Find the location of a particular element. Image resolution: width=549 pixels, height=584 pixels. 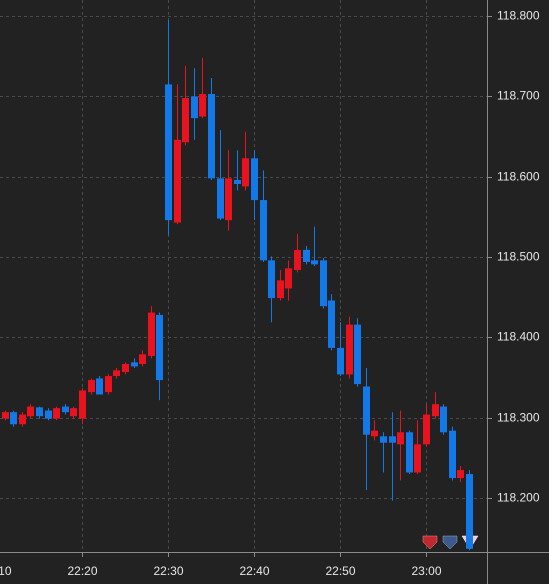

x-tick-label: 23:00 is located at coordinates (426, 571).